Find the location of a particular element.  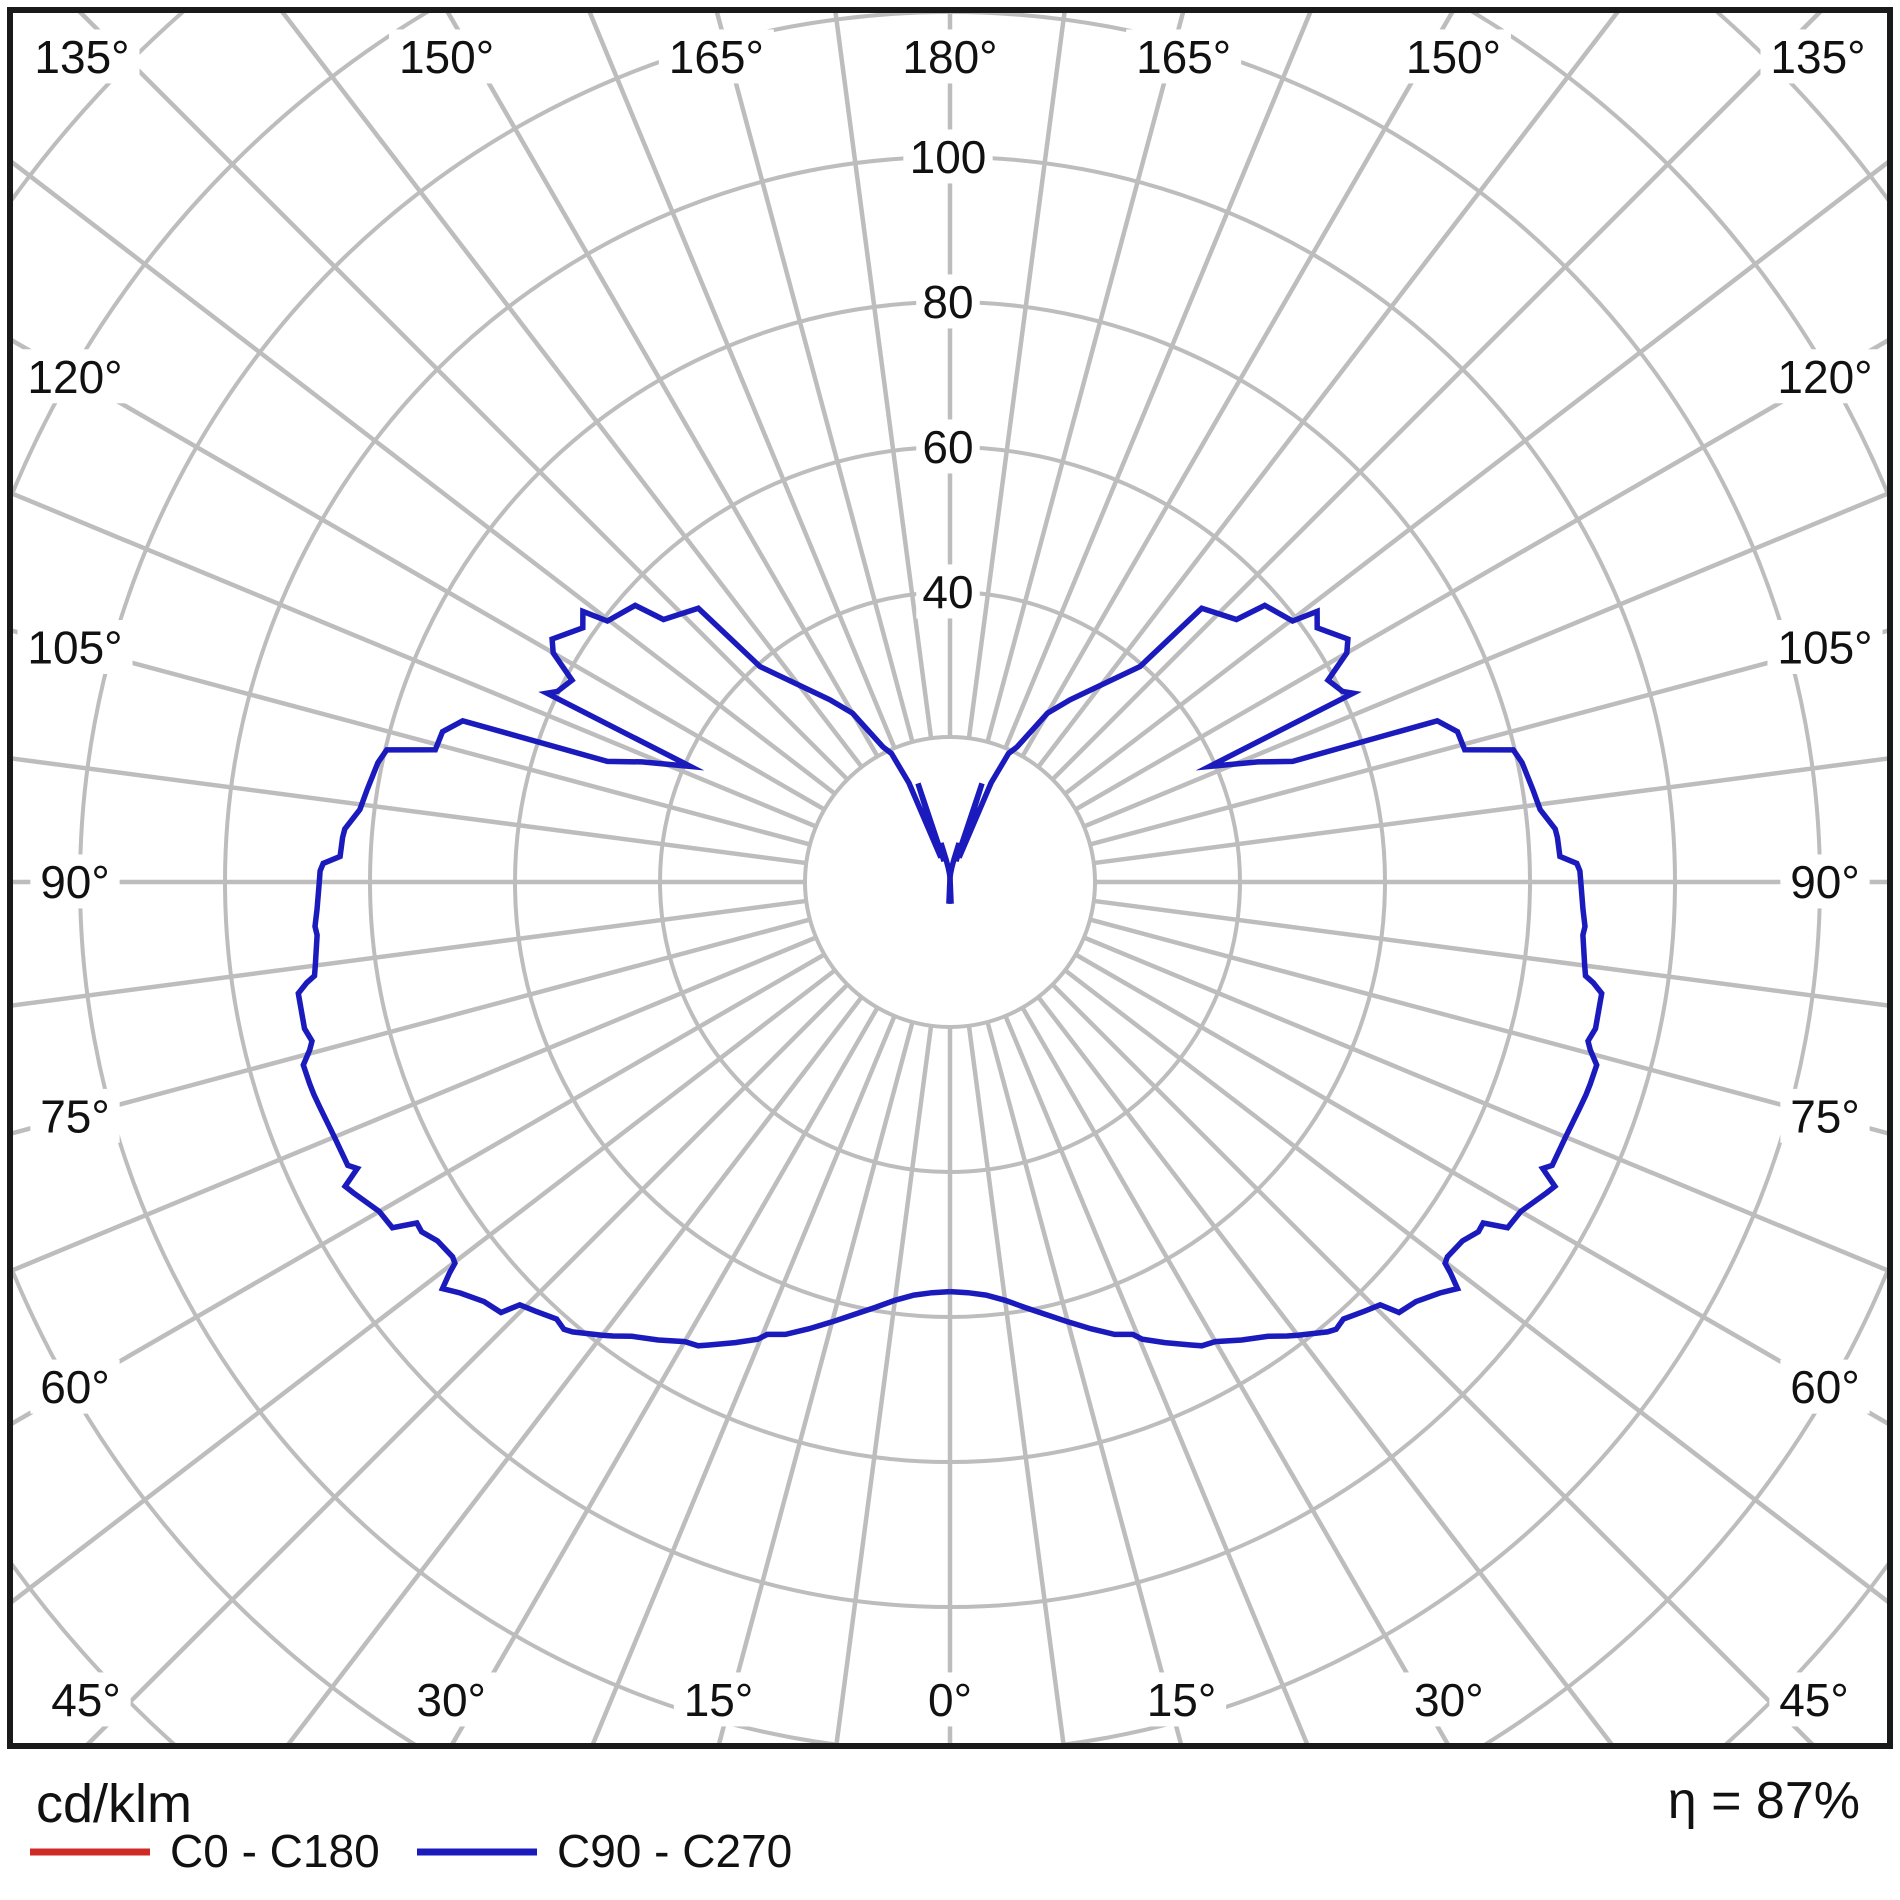

radial-label-60-bg is located at coordinates (948, 446).